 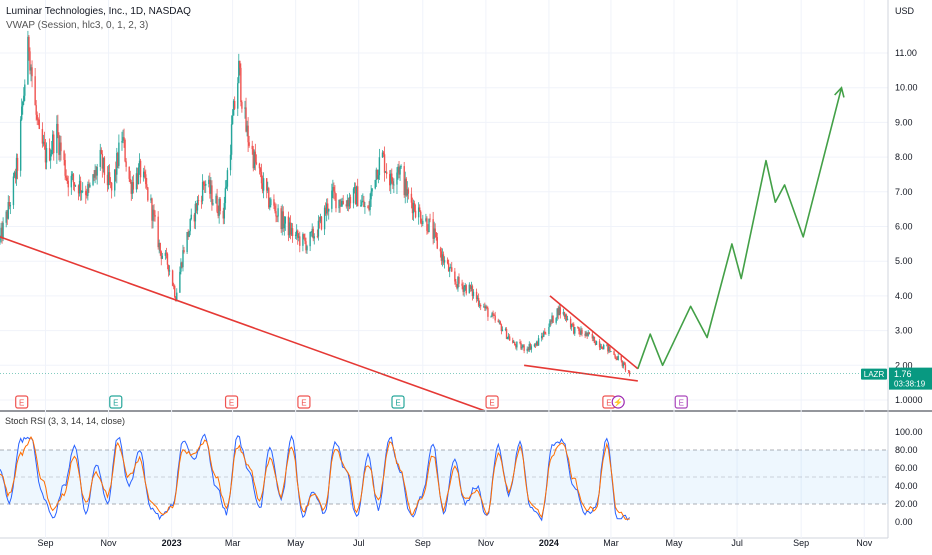 What do you see at coordinates (905, 11) in the screenshot?
I see `currency-label: USD` at bounding box center [905, 11].